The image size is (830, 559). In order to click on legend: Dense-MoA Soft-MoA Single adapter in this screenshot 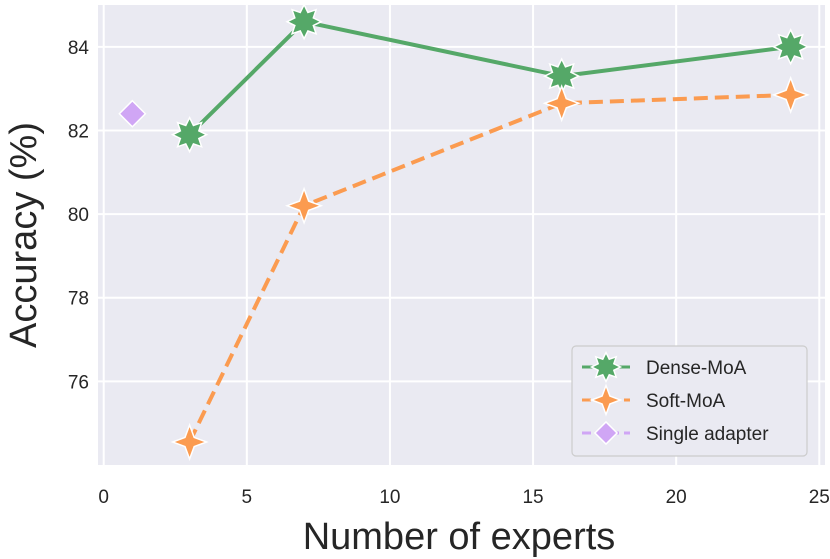, I will do `click(689, 401)`.